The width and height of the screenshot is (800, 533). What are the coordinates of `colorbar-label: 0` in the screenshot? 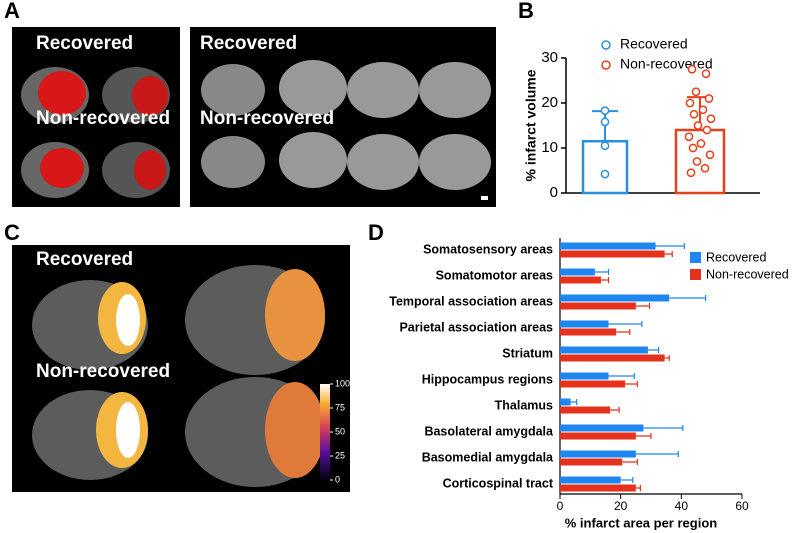 It's located at (337, 479).